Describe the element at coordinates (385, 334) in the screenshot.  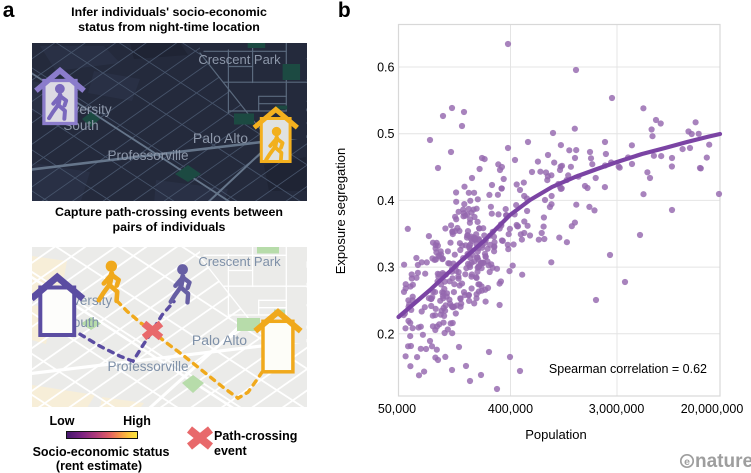
I see `svg-text: 0.2` at that location.